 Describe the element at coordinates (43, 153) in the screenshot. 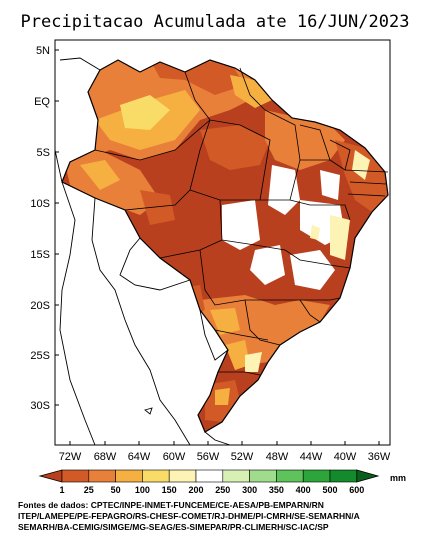

I see `lat-label-5s: 5S` at that location.